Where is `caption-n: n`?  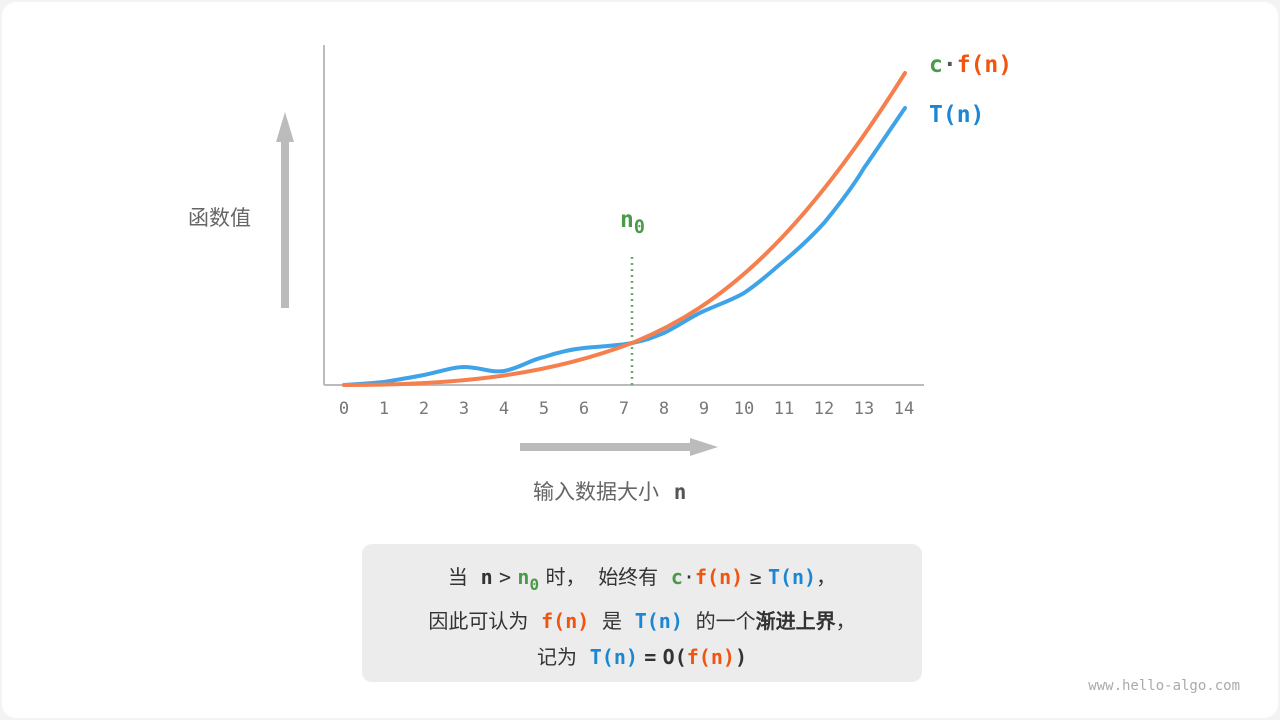
caption-n: n is located at coordinates (486, 577).